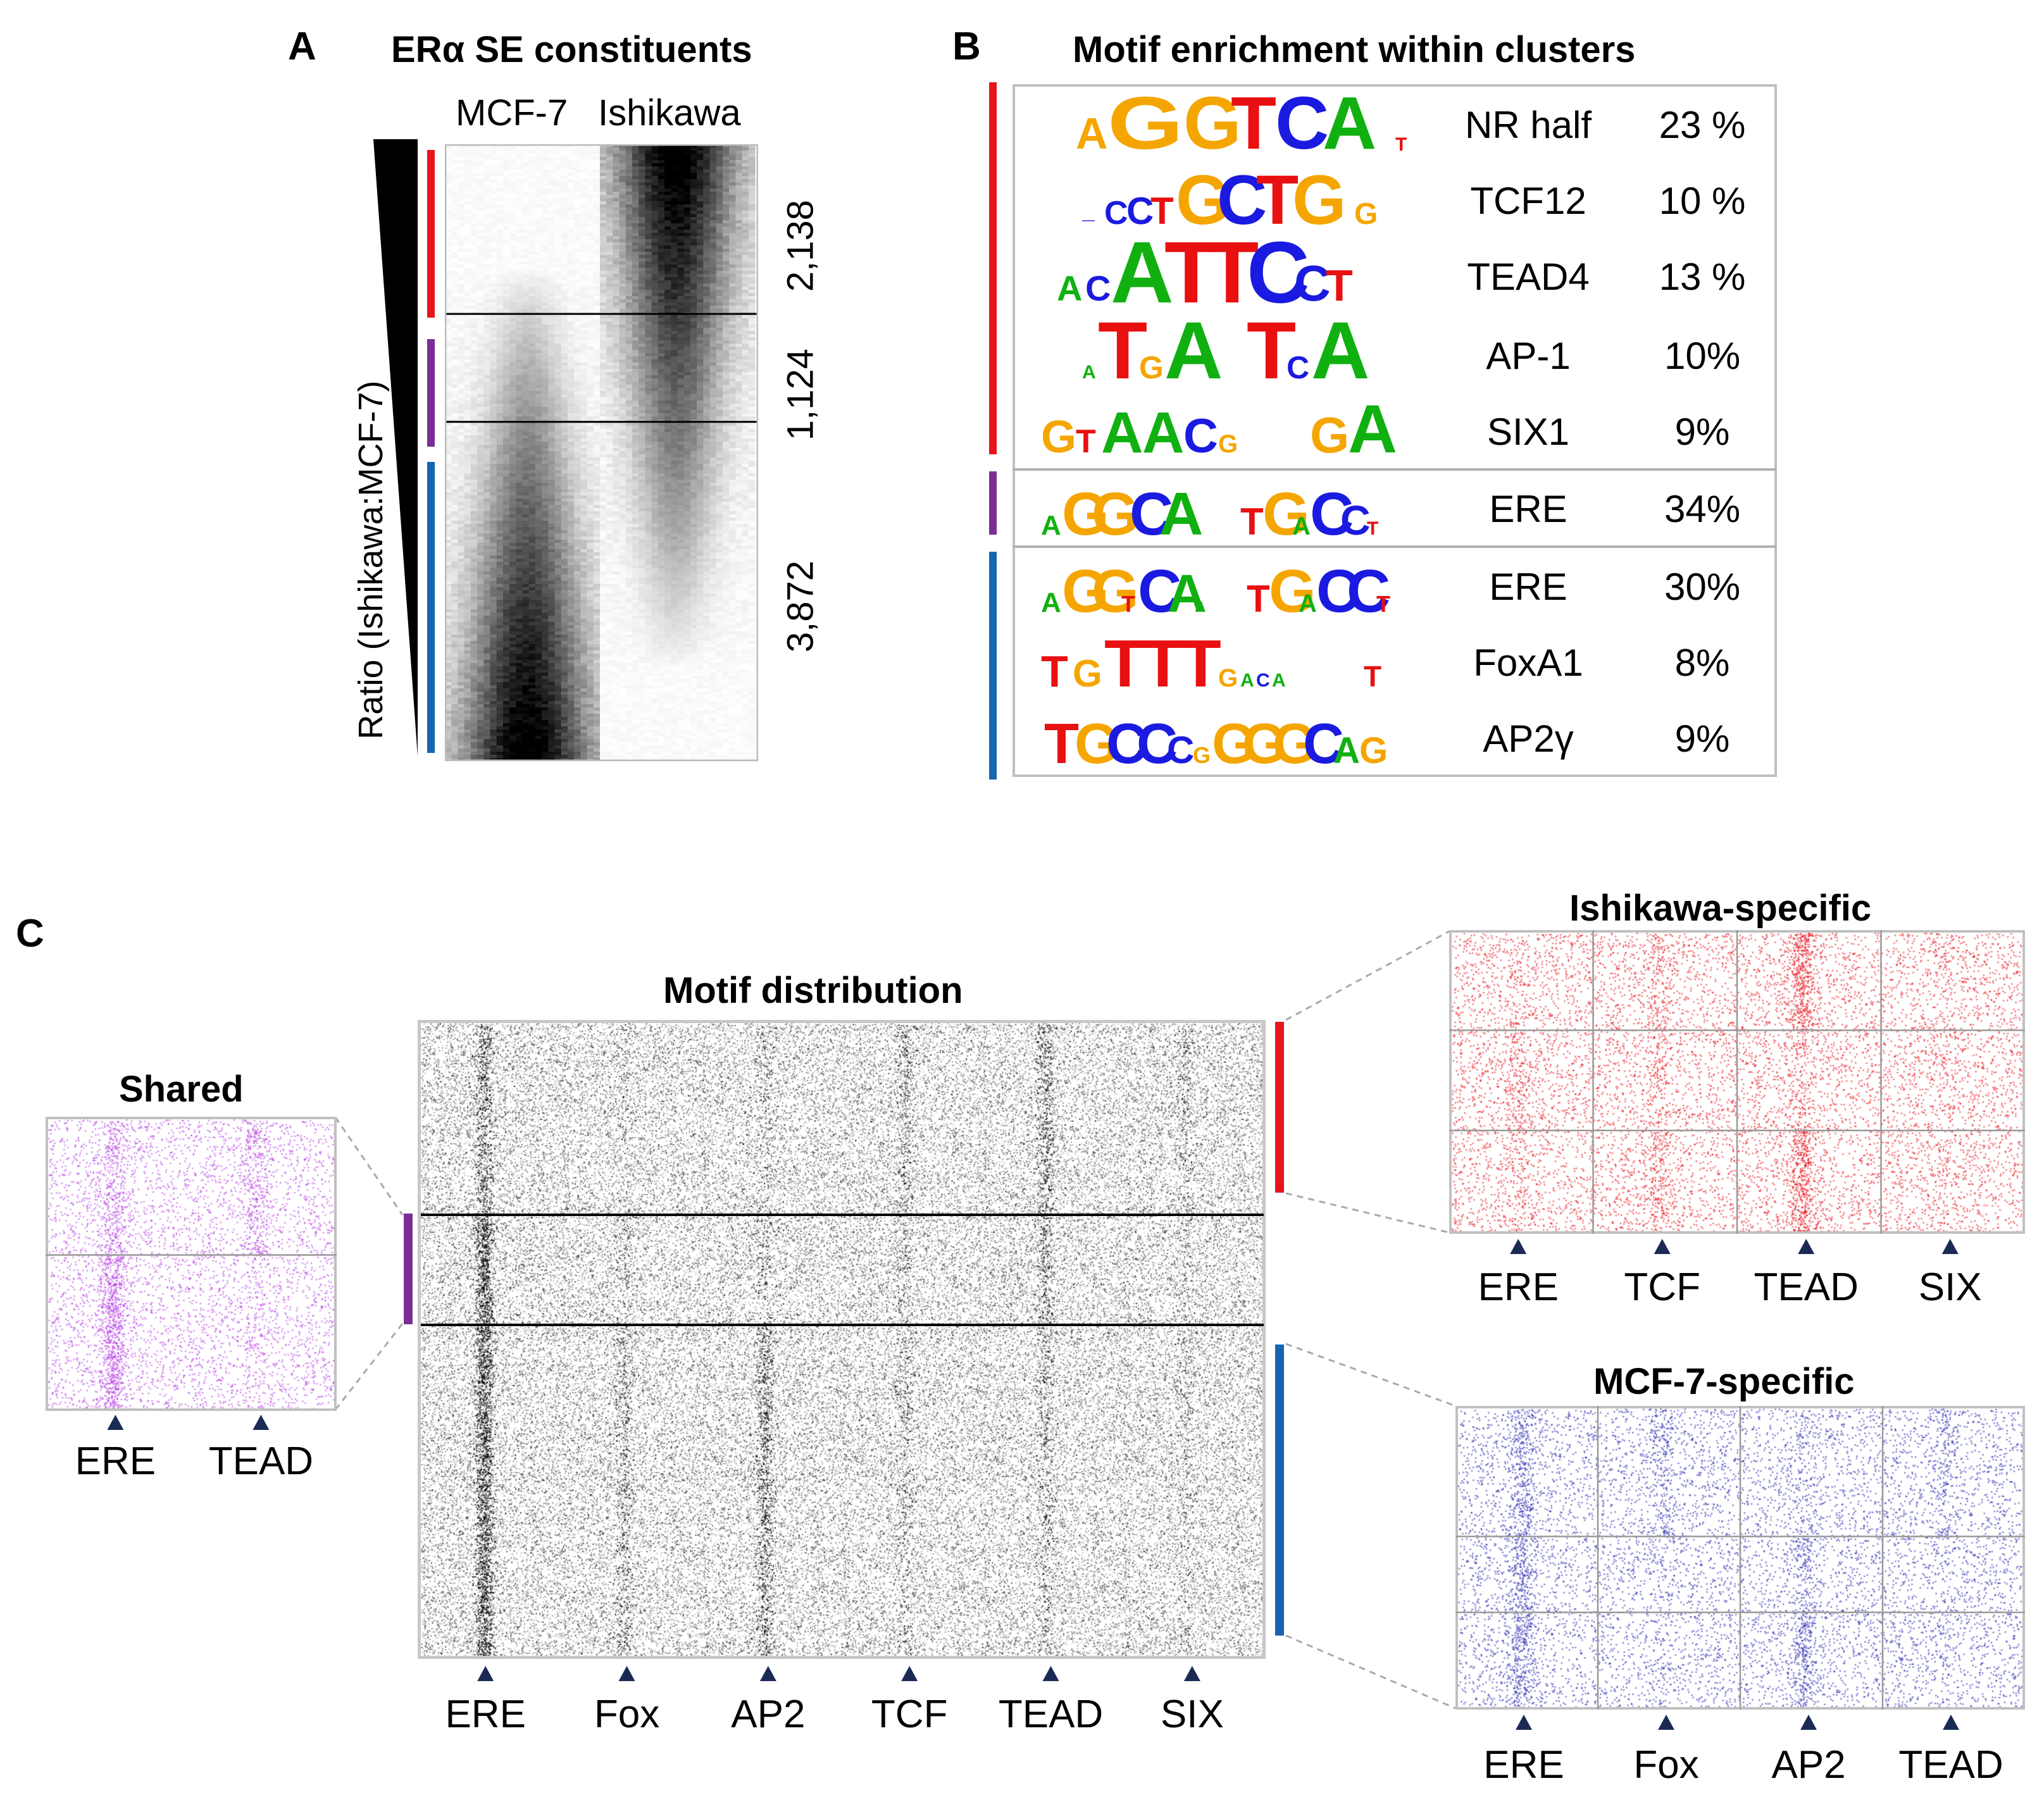 The height and width of the screenshot is (1795, 2044). I want to click on panel-b-title: Motif enrichment within clusters, so click(1354, 49).